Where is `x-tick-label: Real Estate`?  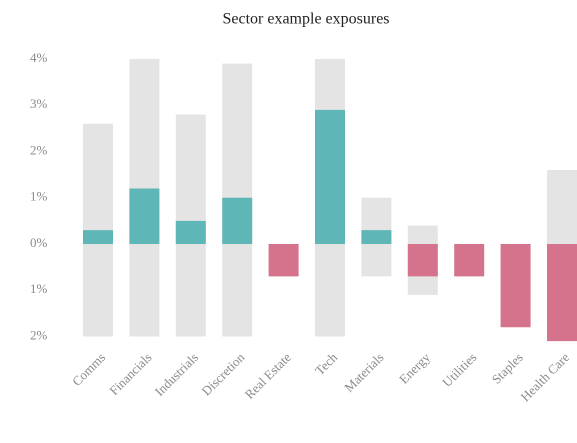 x-tick-label: Real Estate is located at coordinates (268, 375).